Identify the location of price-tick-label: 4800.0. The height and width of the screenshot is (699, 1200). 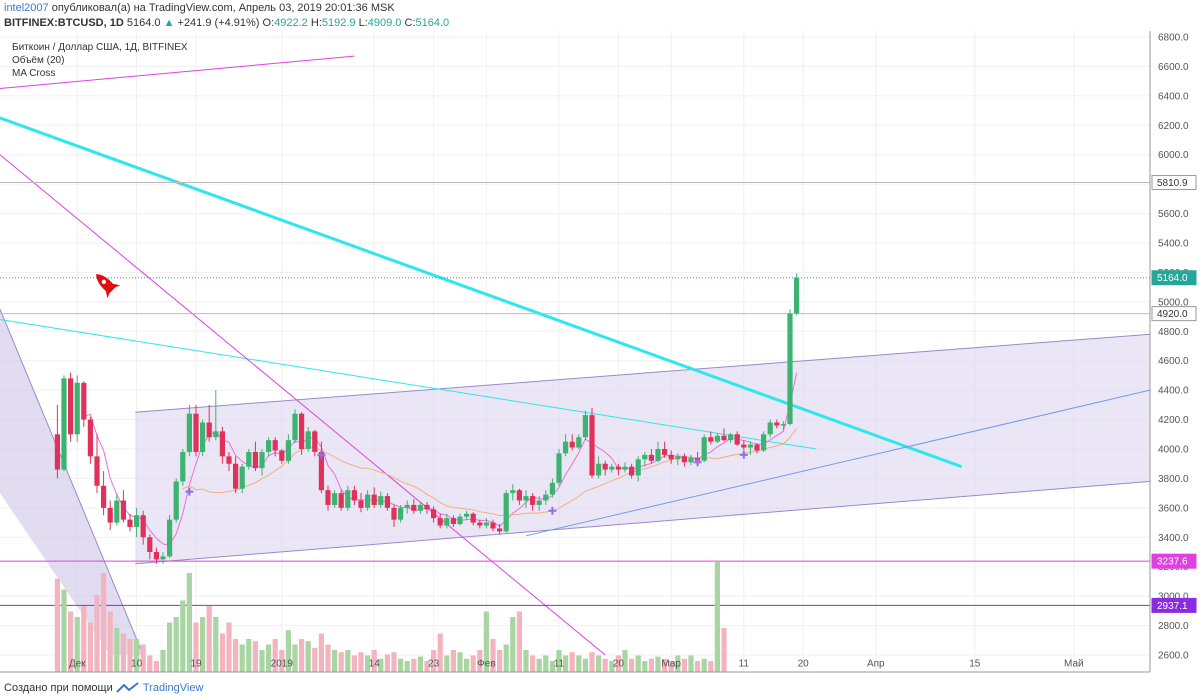
(1173, 332).